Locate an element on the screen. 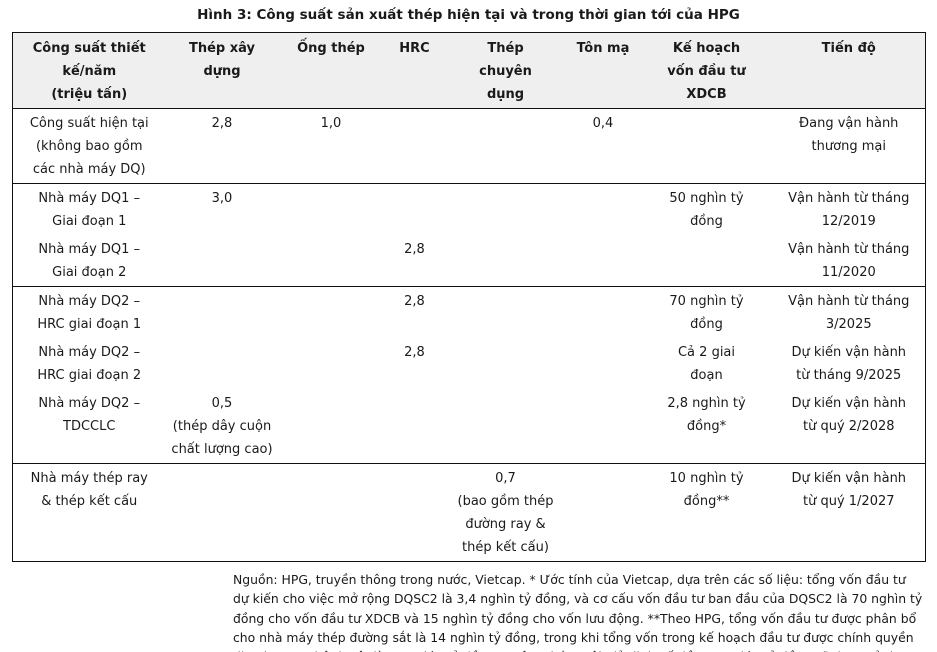 Image resolution: width=937 pixels, height=652 pixels. cell-progress: Vận hành từ tháng 11/2020 is located at coordinates (849, 261).